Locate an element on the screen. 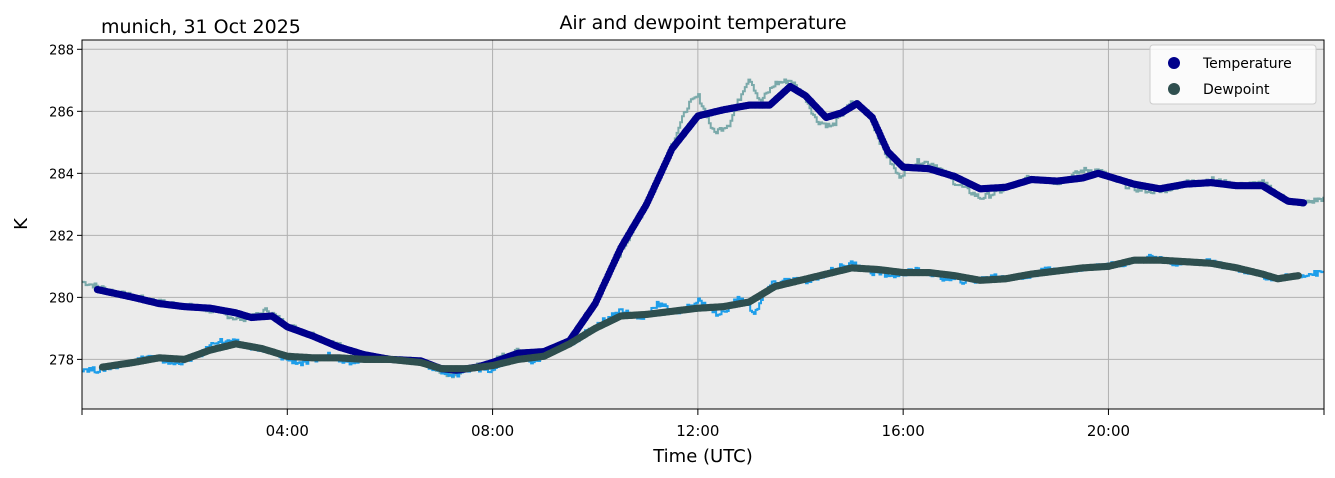  legend-marker-temperature is located at coordinates (1174, 63).